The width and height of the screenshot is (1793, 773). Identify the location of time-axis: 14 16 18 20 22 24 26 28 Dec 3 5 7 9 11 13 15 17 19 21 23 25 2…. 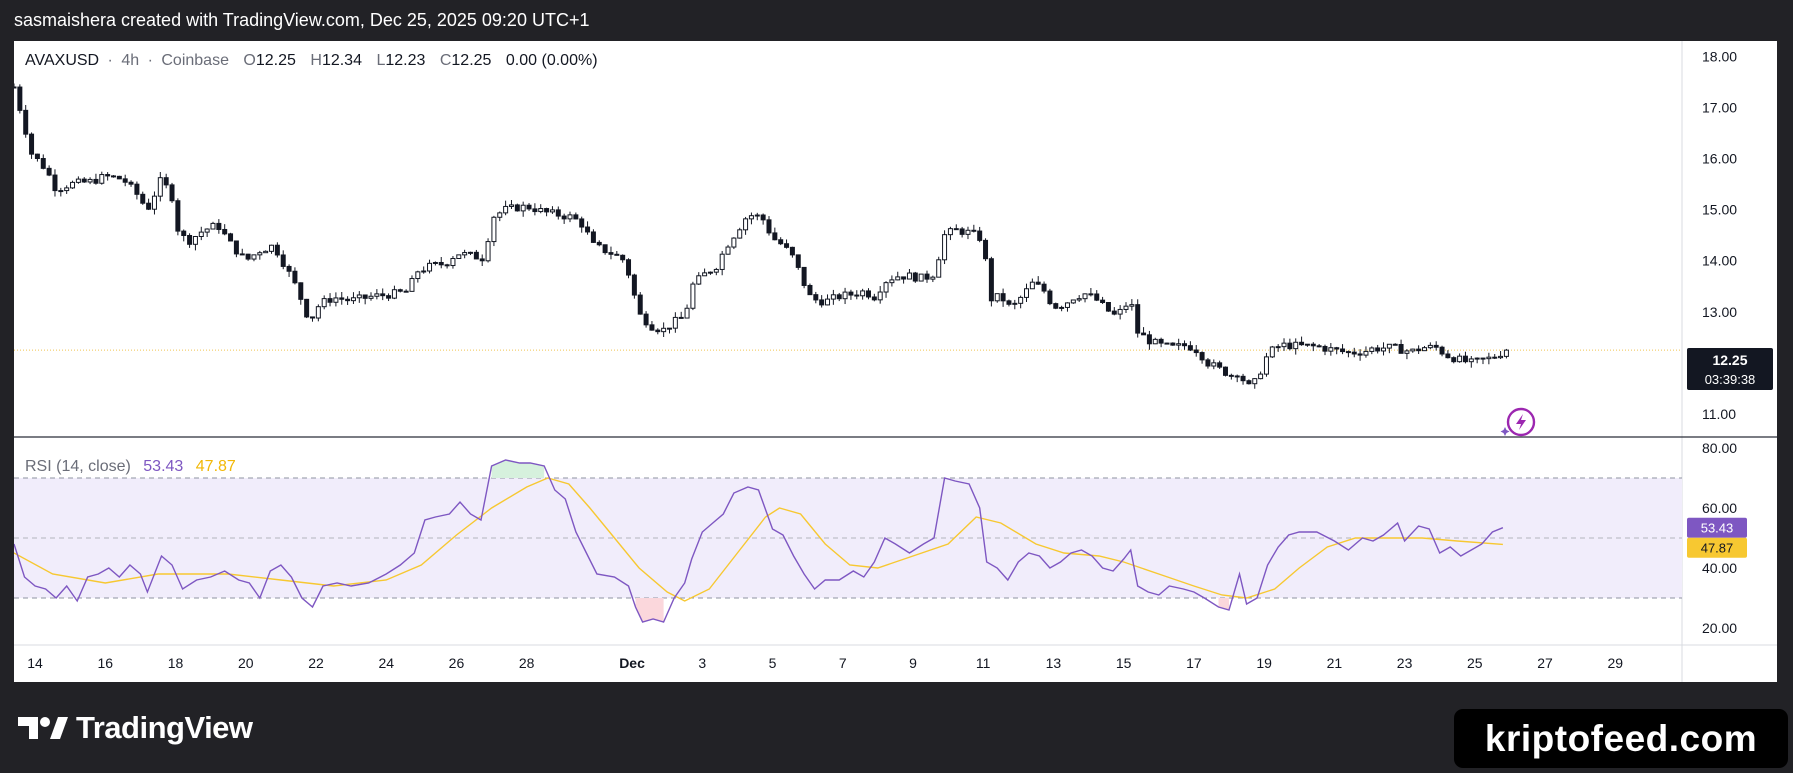
(825, 663).